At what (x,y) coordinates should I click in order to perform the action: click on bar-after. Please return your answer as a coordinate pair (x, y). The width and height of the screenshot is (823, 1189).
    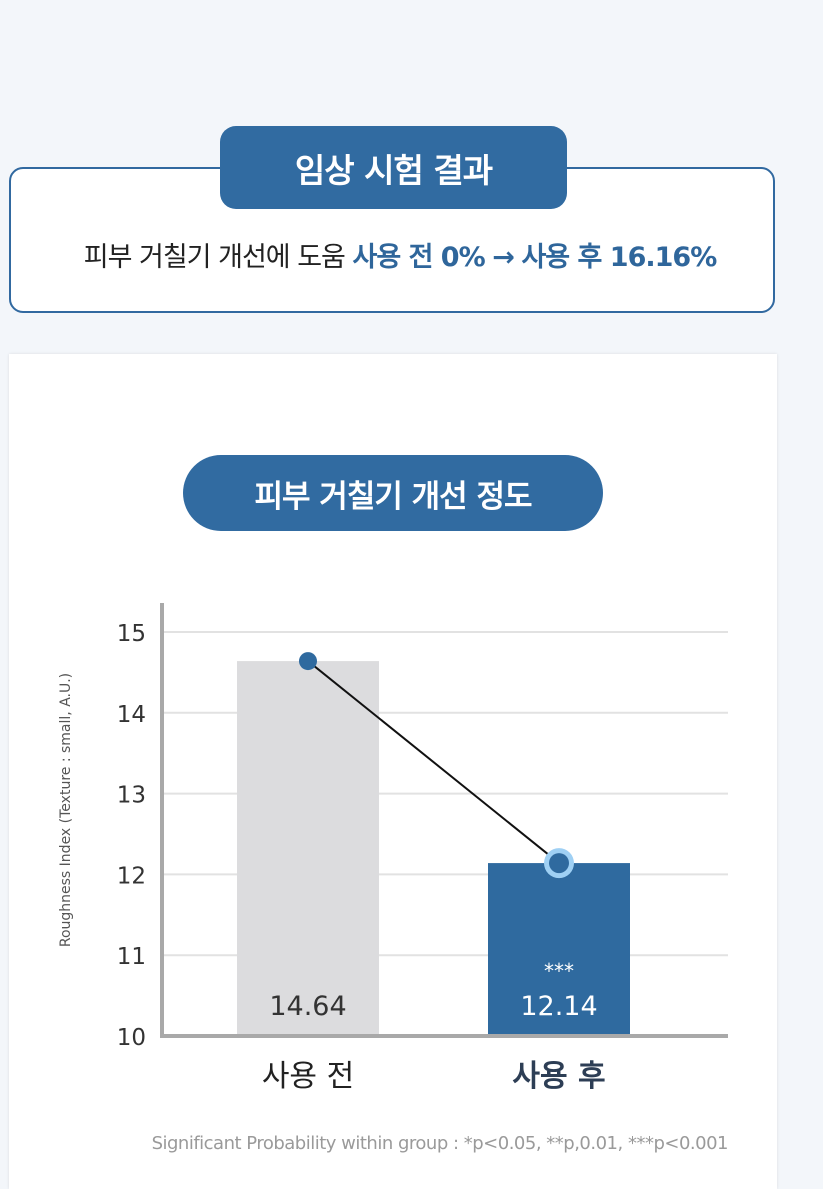
    Looking at the image, I should click on (559, 949).